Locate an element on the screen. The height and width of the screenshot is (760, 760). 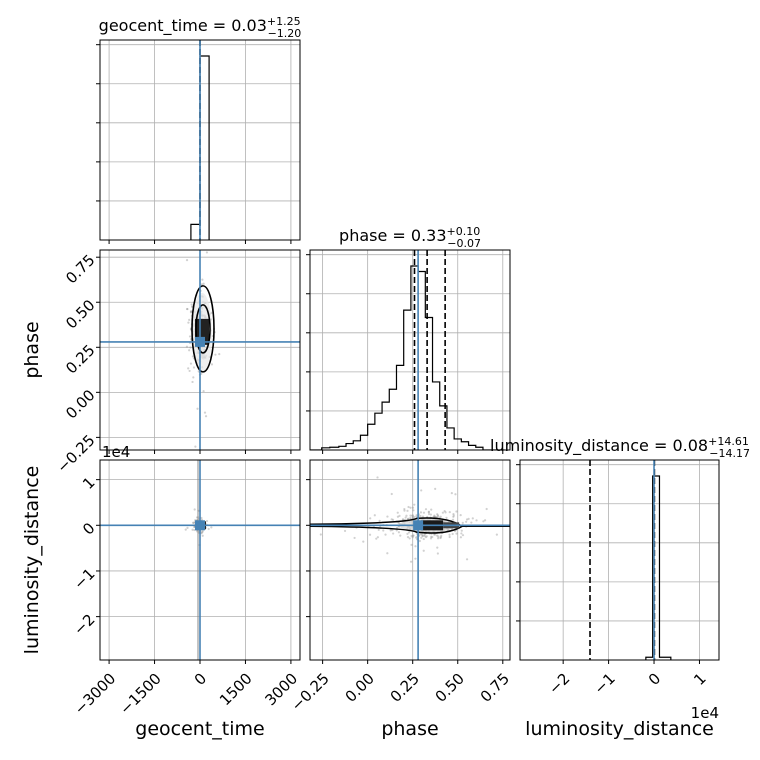
panel-phase-vs-geocent_time is located at coordinates (200, 350).